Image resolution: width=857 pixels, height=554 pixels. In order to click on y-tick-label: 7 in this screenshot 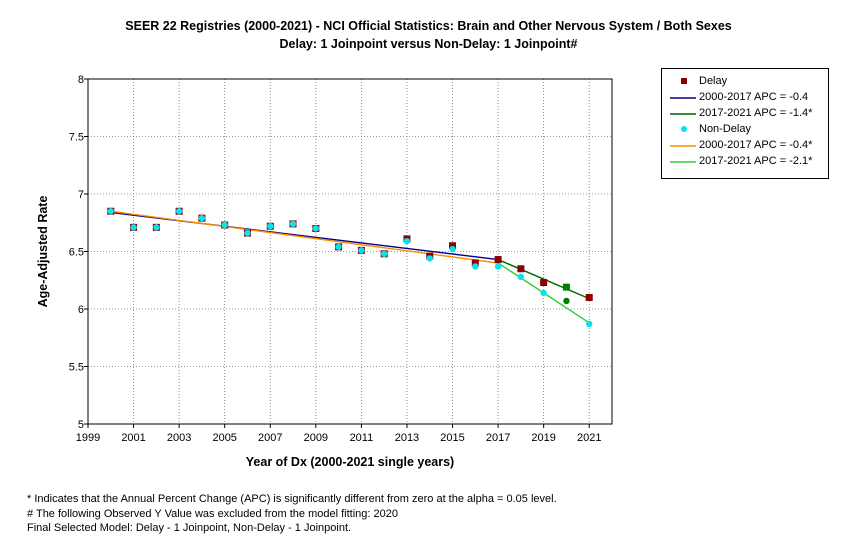, I will do `click(81, 195)`.